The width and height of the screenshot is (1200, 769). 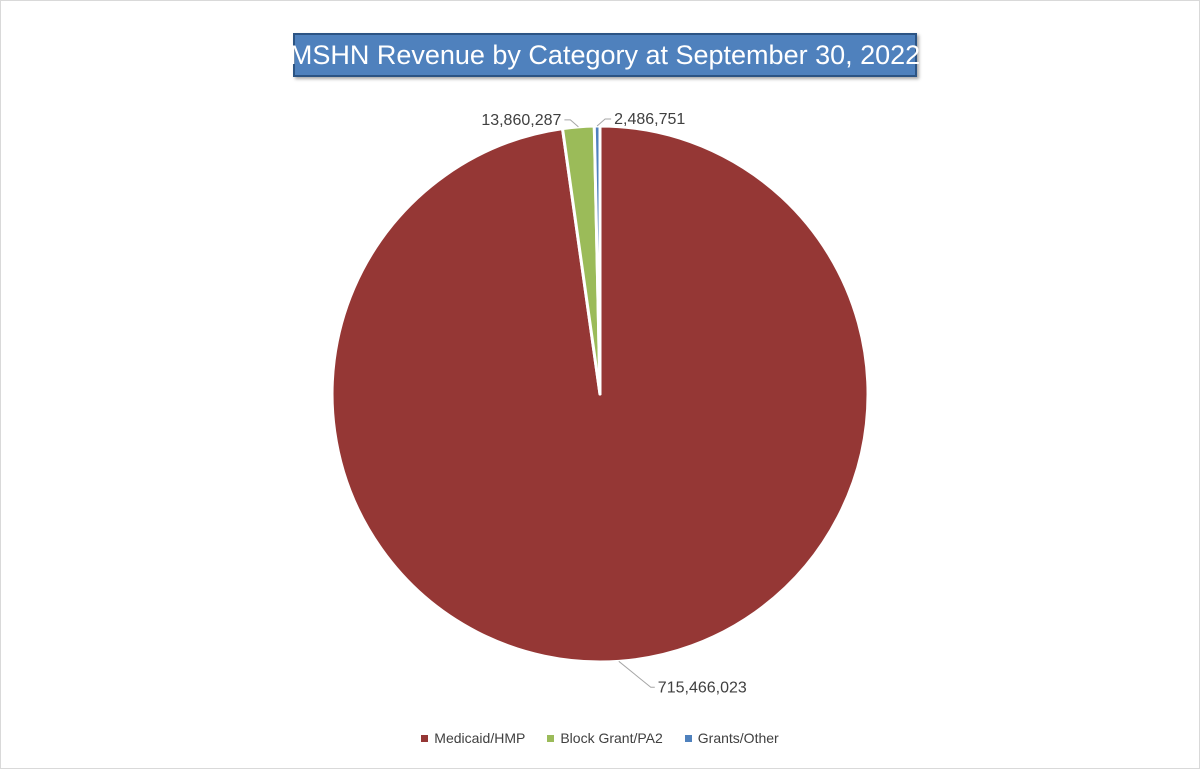 What do you see at coordinates (604, 122) in the screenshot?
I see `leader-line-grants-other` at bounding box center [604, 122].